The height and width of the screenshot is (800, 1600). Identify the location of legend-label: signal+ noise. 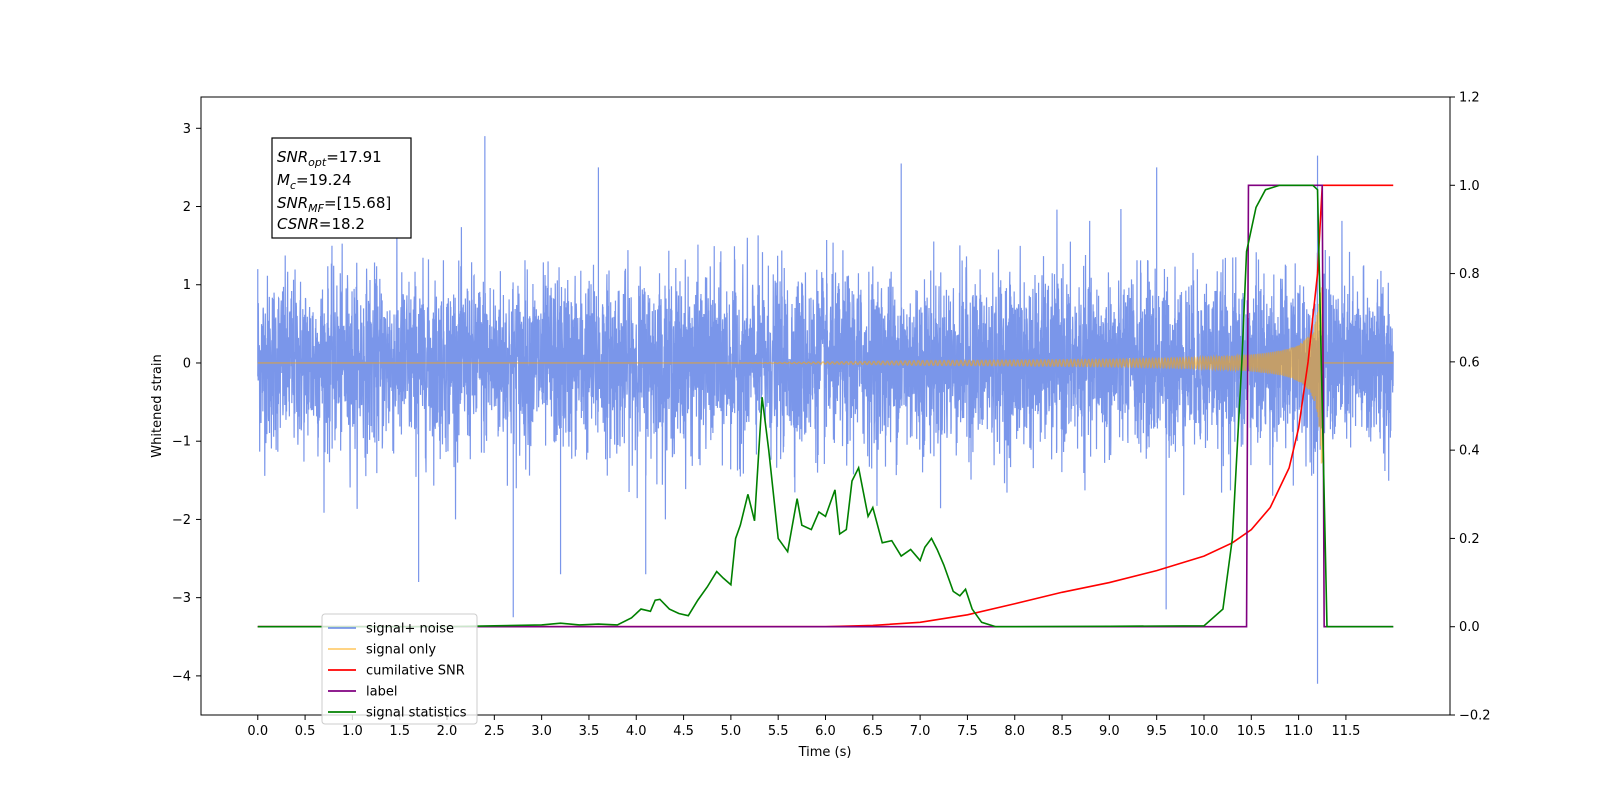
(410, 629).